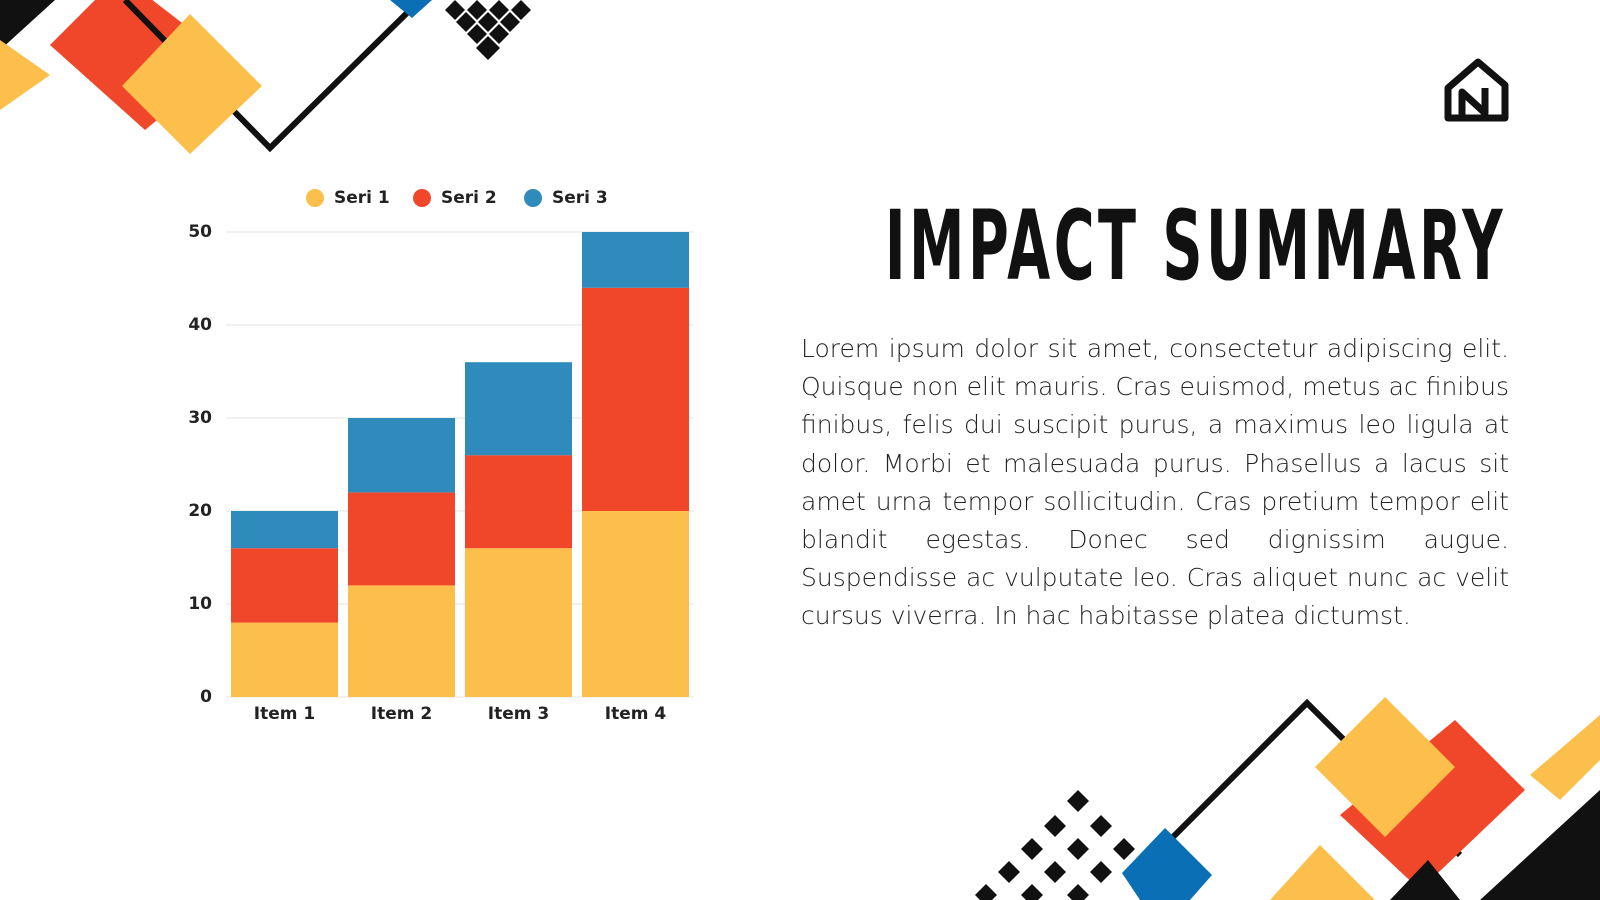 Image resolution: width=1600 pixels, height=900 pixels. Describe the element at coordinates (200, 325) in the screenshot. I see `y-tick-label: 40` at that location.